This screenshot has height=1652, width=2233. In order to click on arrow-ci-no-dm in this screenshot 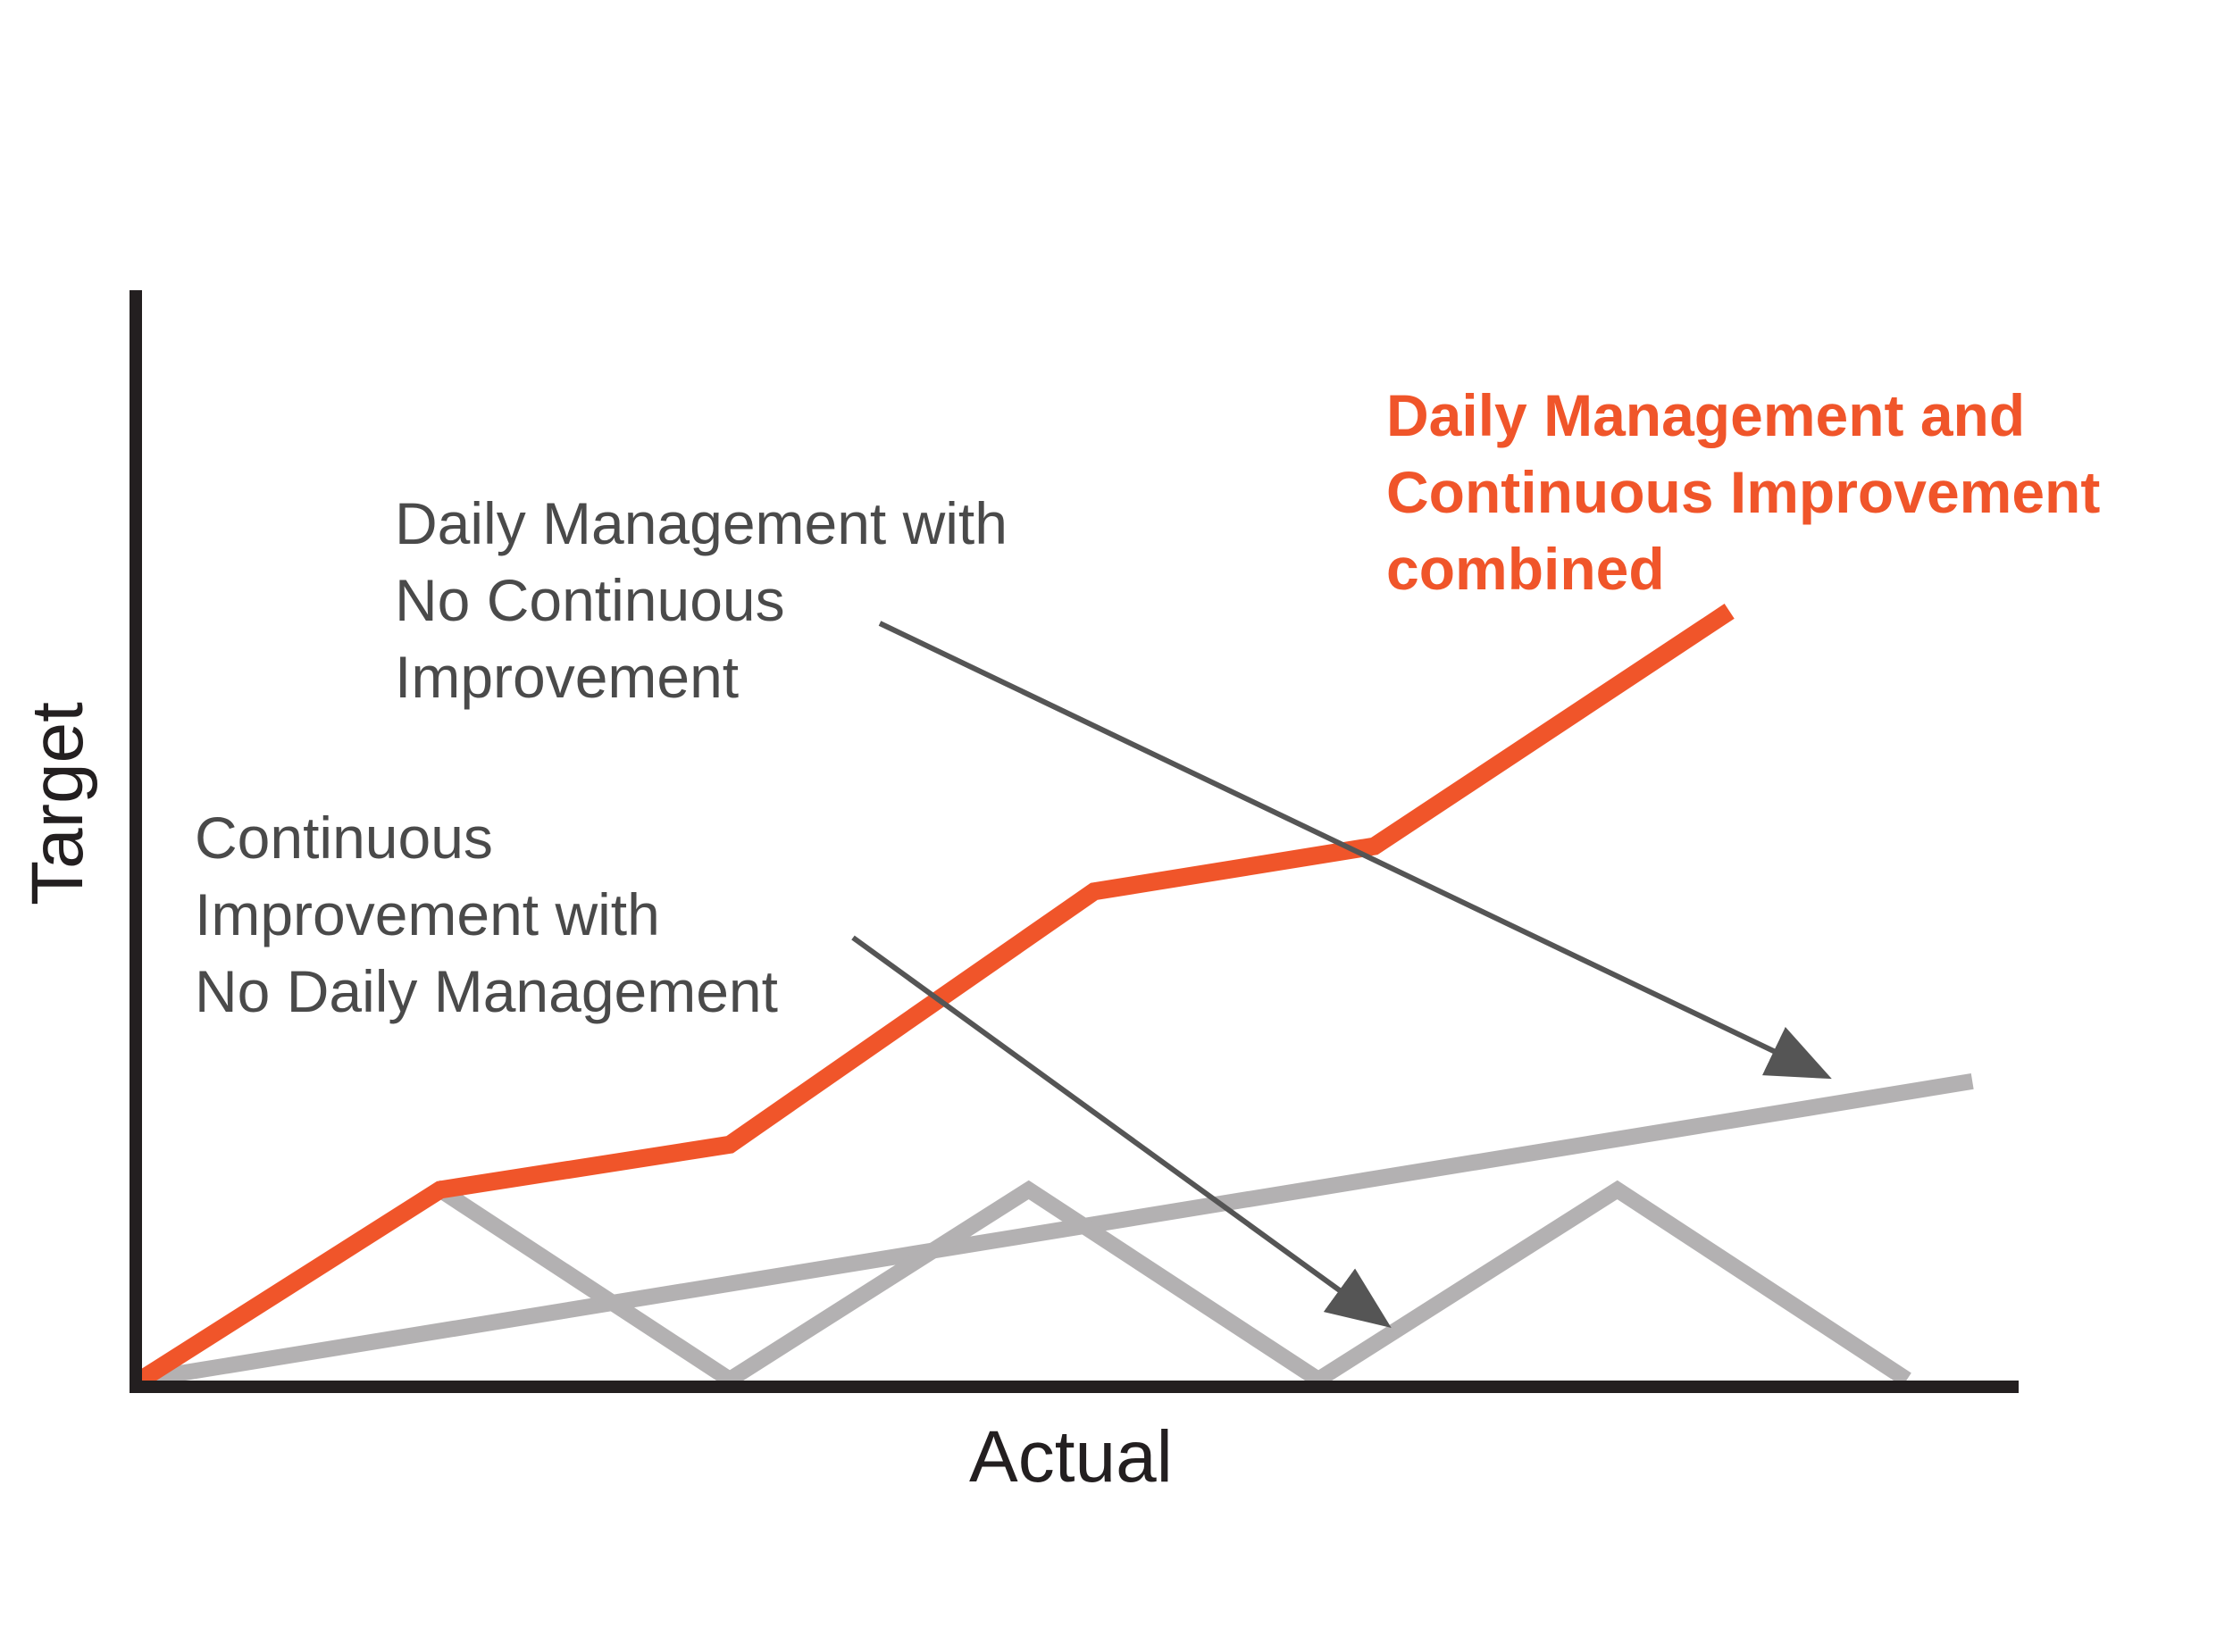, I will do `click(1121, 1132)`.